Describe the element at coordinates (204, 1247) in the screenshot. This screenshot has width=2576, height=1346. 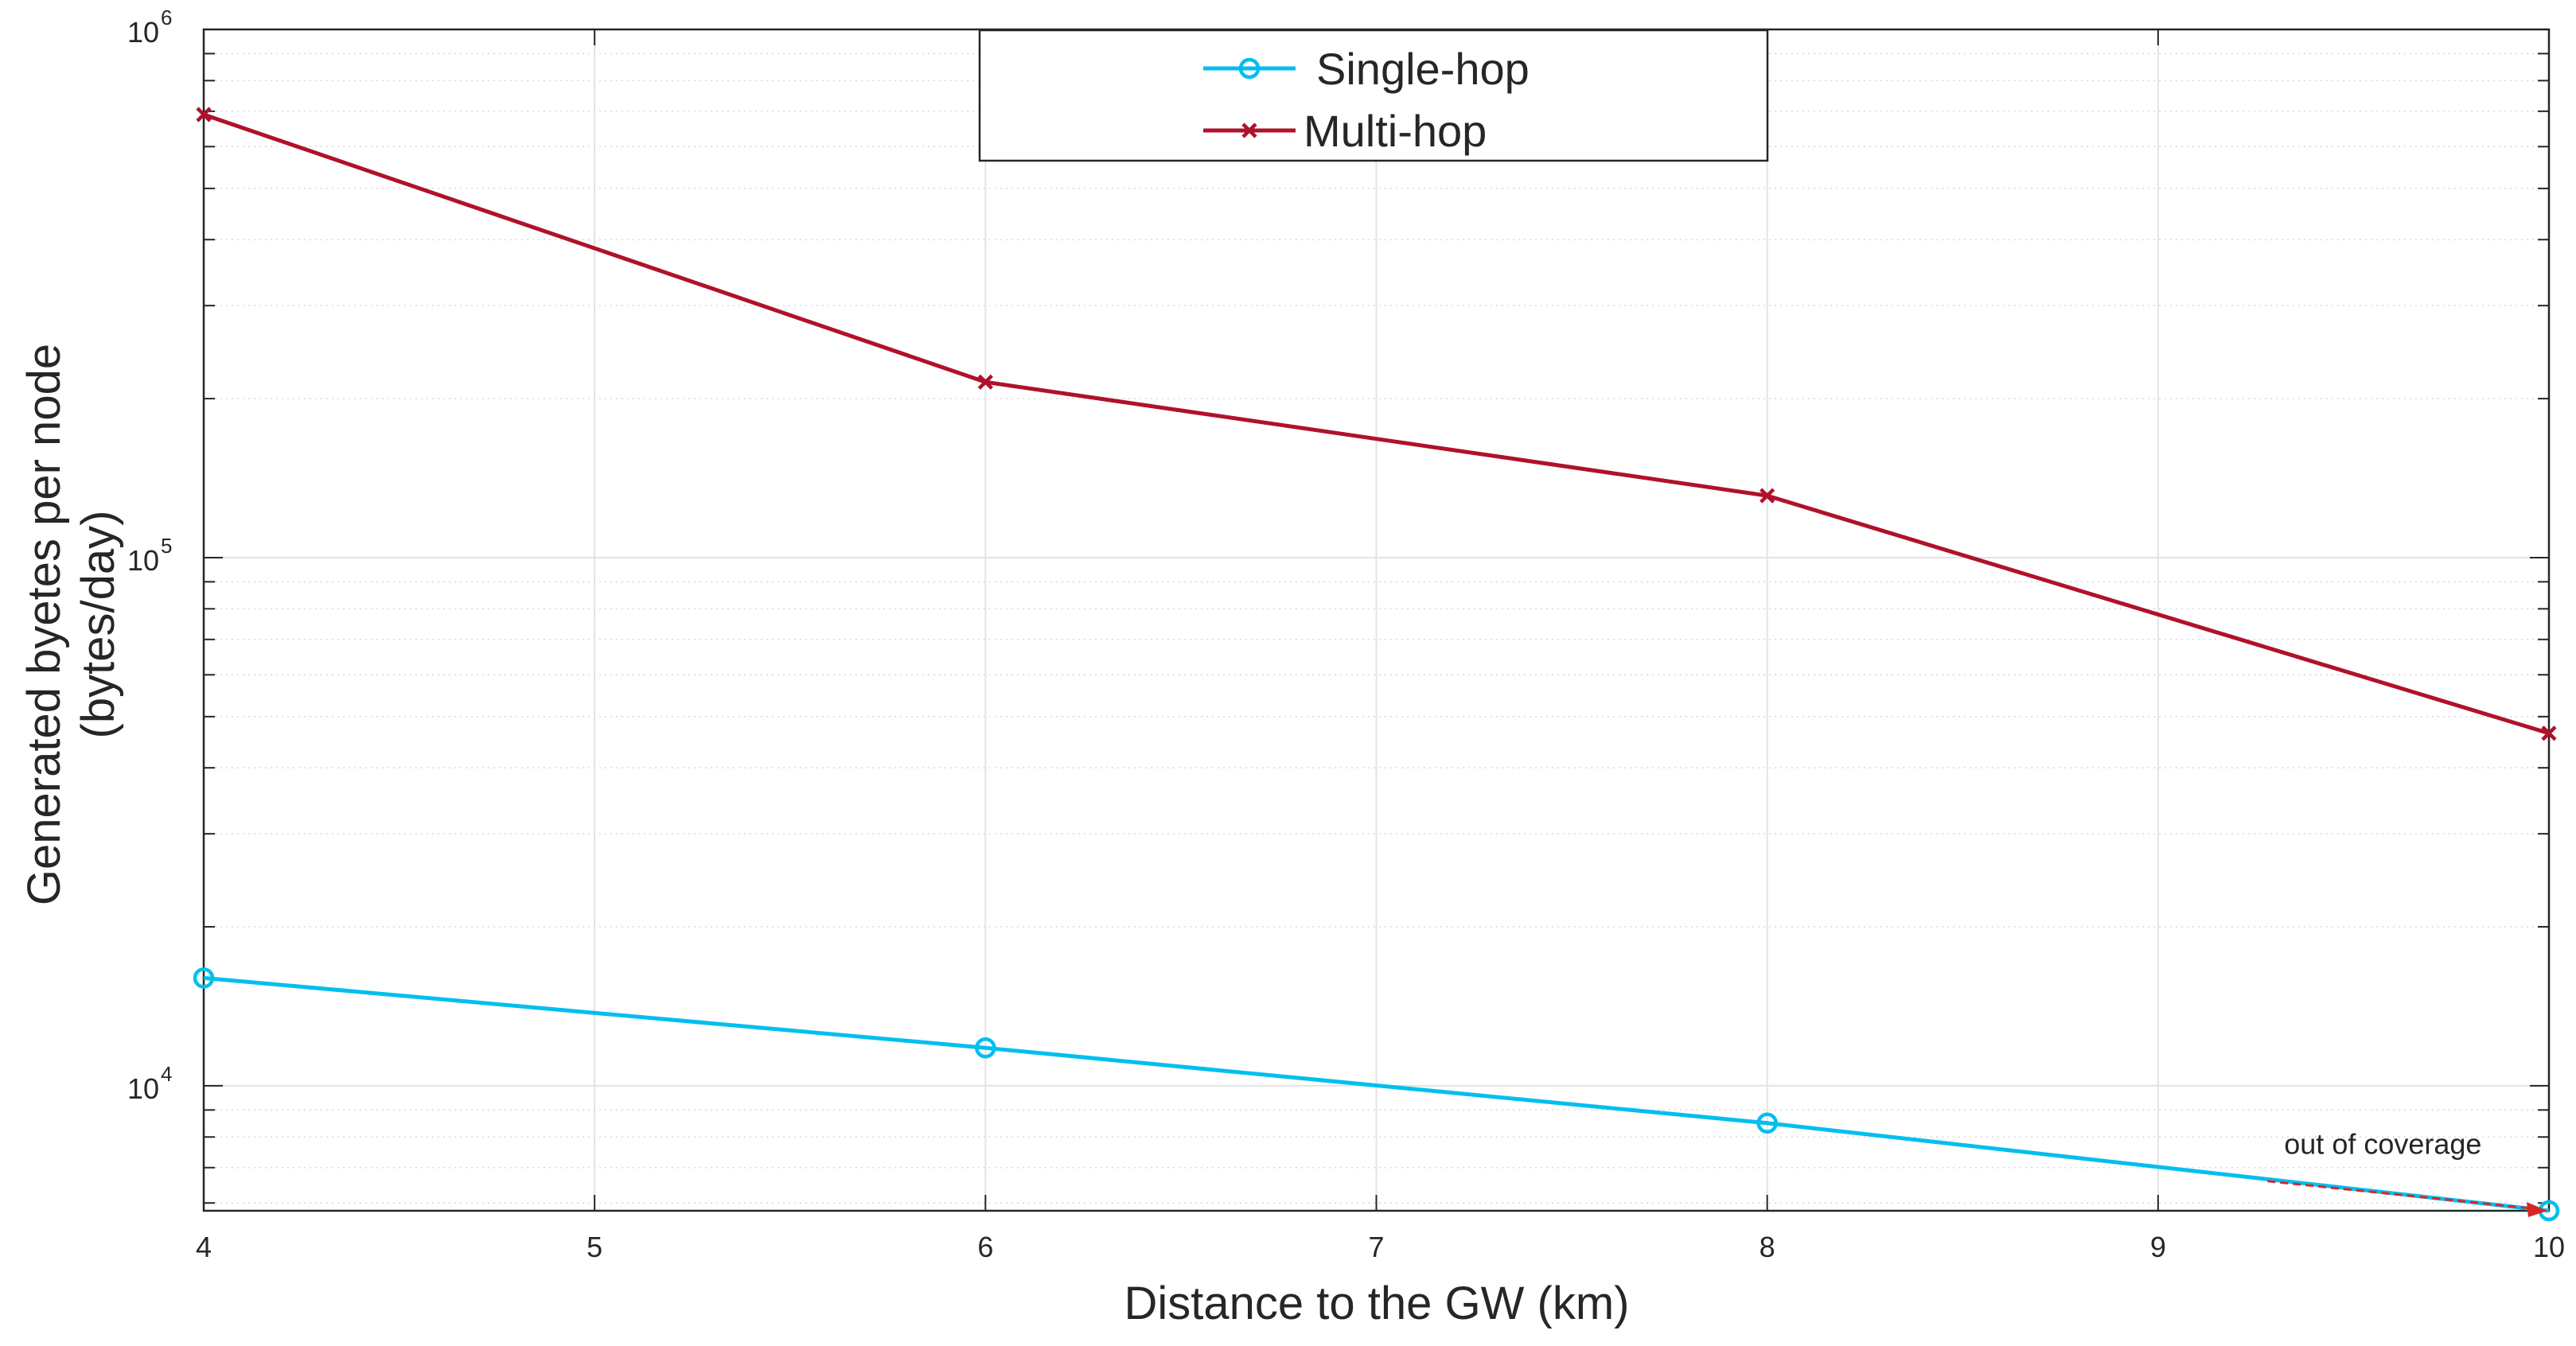
I see `x-tick-label: 4` at that location.